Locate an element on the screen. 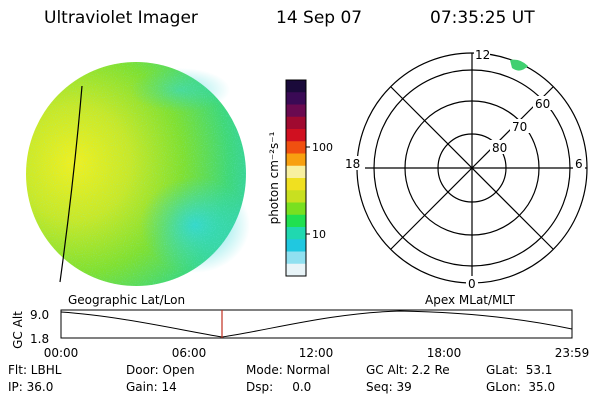 This screenshot has height=400, width=600. mode-info: Mode: Normal is located at coordinates (288, 370).